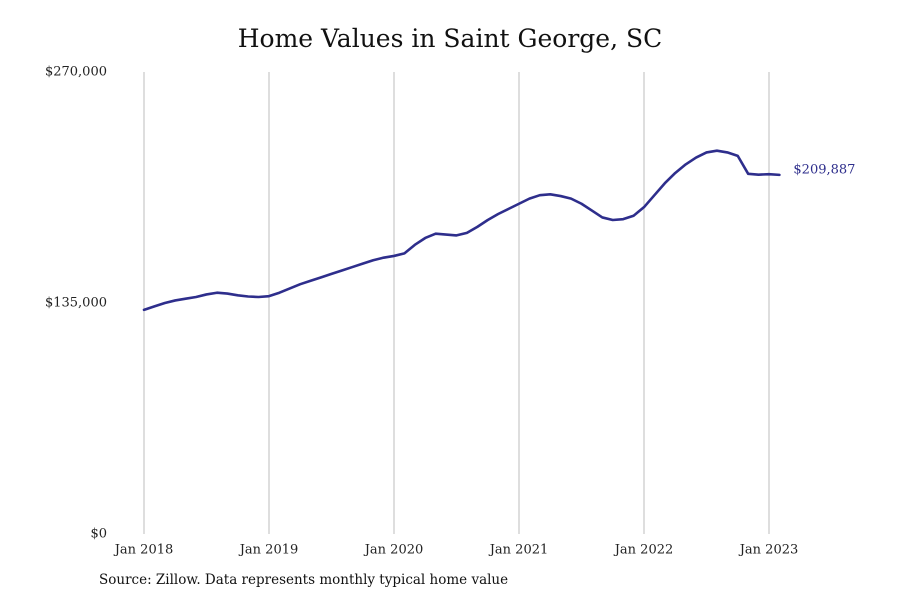  What do you see at coordinates (143, 550) in the screenshot?
I see `x-tick-label: Jan 2018` at bounding box center [143, 550].